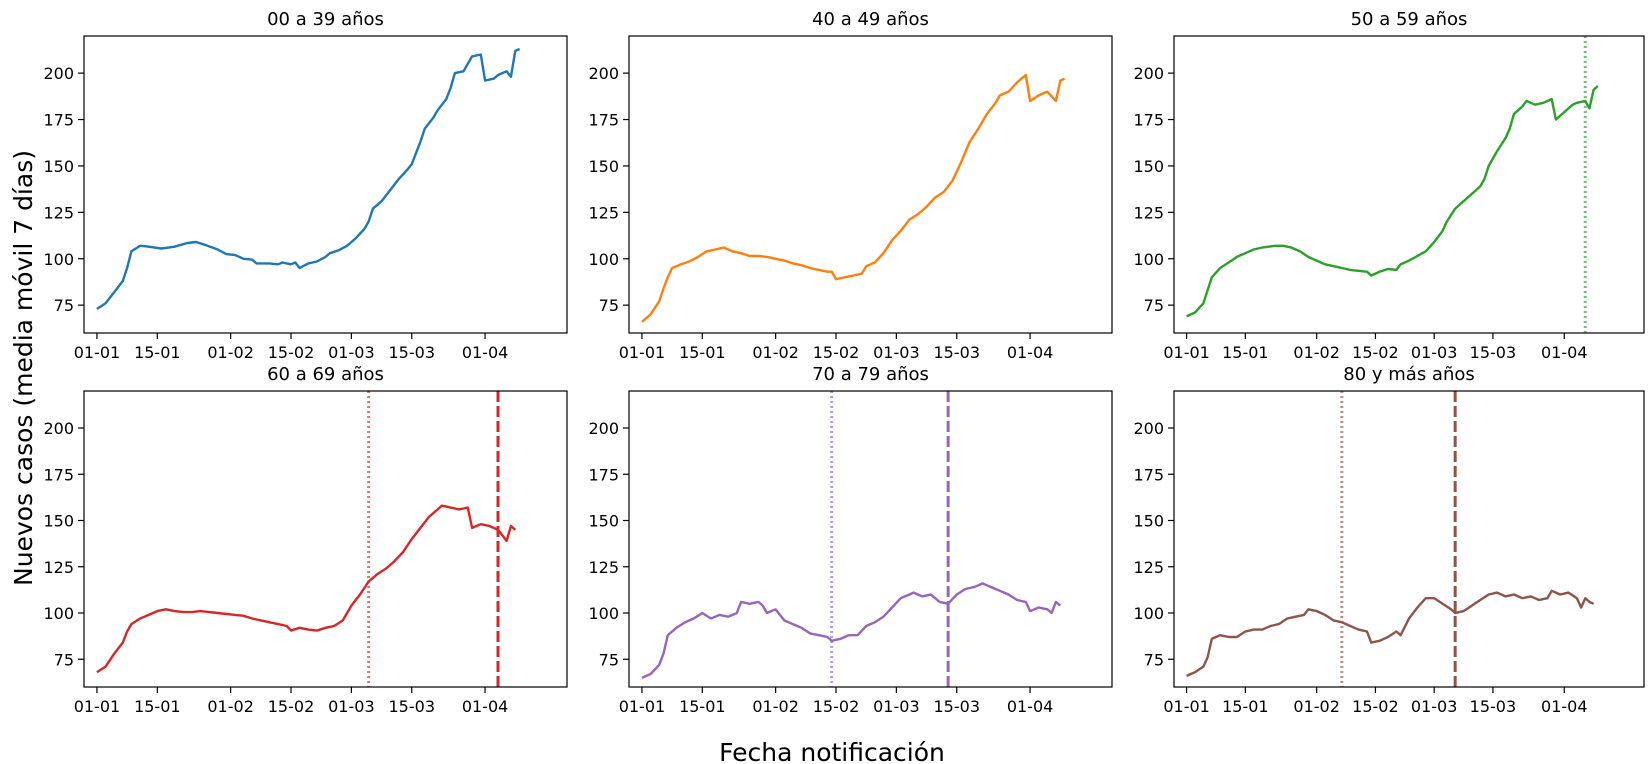 Image resolution: width=1648 pixels, height=764 pixels. What do you see at coordinates (23, 368) in the screenshot?
I see `figure-ylabel: Nuevos casos (media móvil 7 días)` at bounding box center [23, 368].